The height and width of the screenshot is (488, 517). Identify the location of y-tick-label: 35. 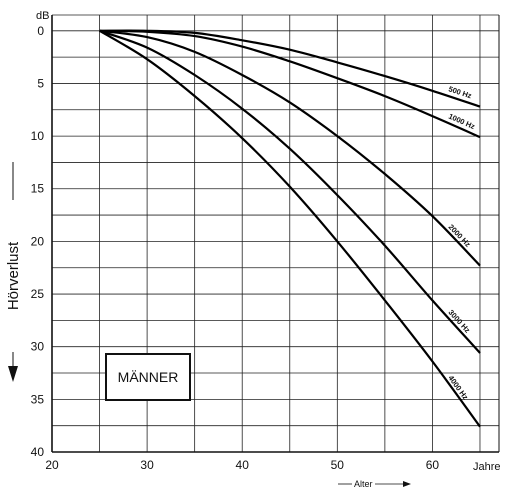
(38, 399).